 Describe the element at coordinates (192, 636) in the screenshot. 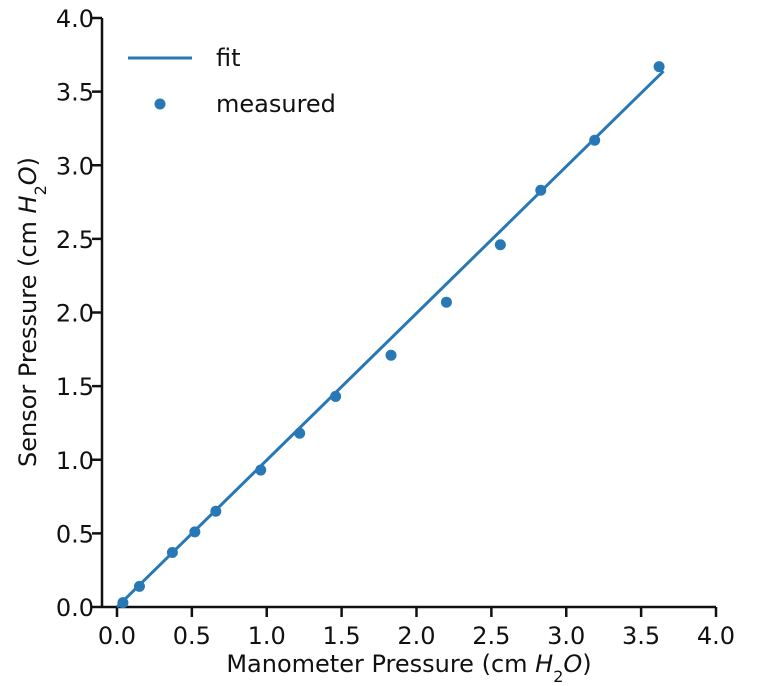

I see `x-tick-label: 0.5` at that location.